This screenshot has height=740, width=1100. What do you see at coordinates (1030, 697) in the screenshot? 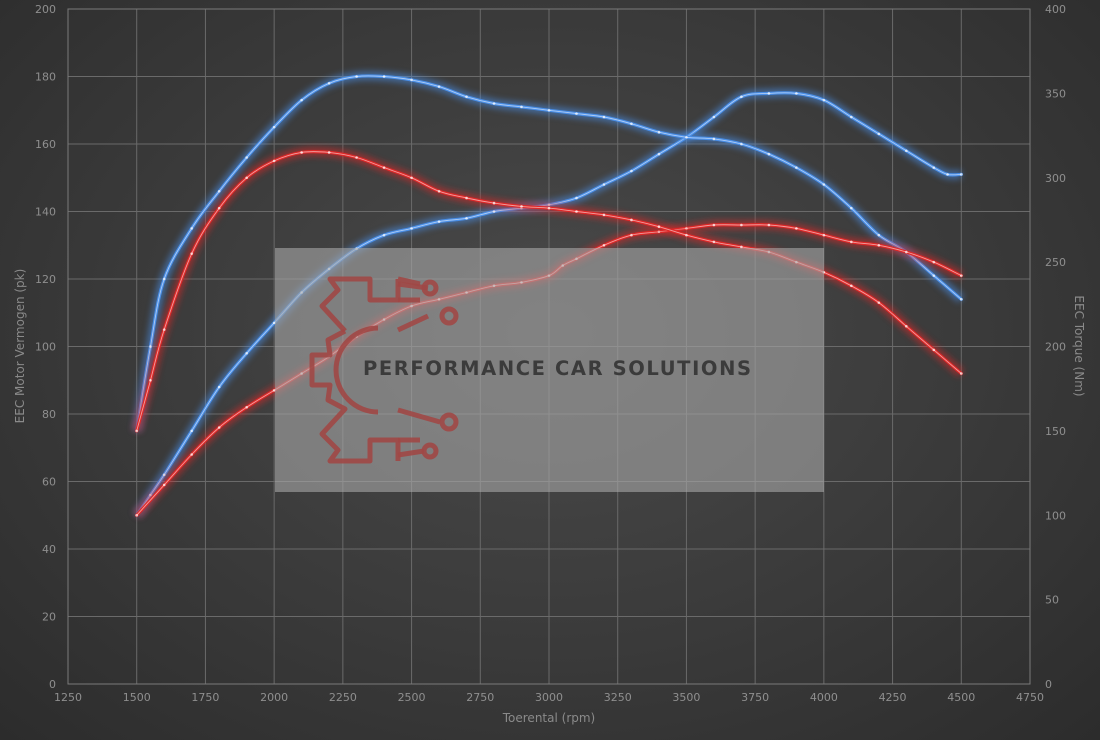
I see `x-tick-label: 4750` at bounding box center [1030, 697].